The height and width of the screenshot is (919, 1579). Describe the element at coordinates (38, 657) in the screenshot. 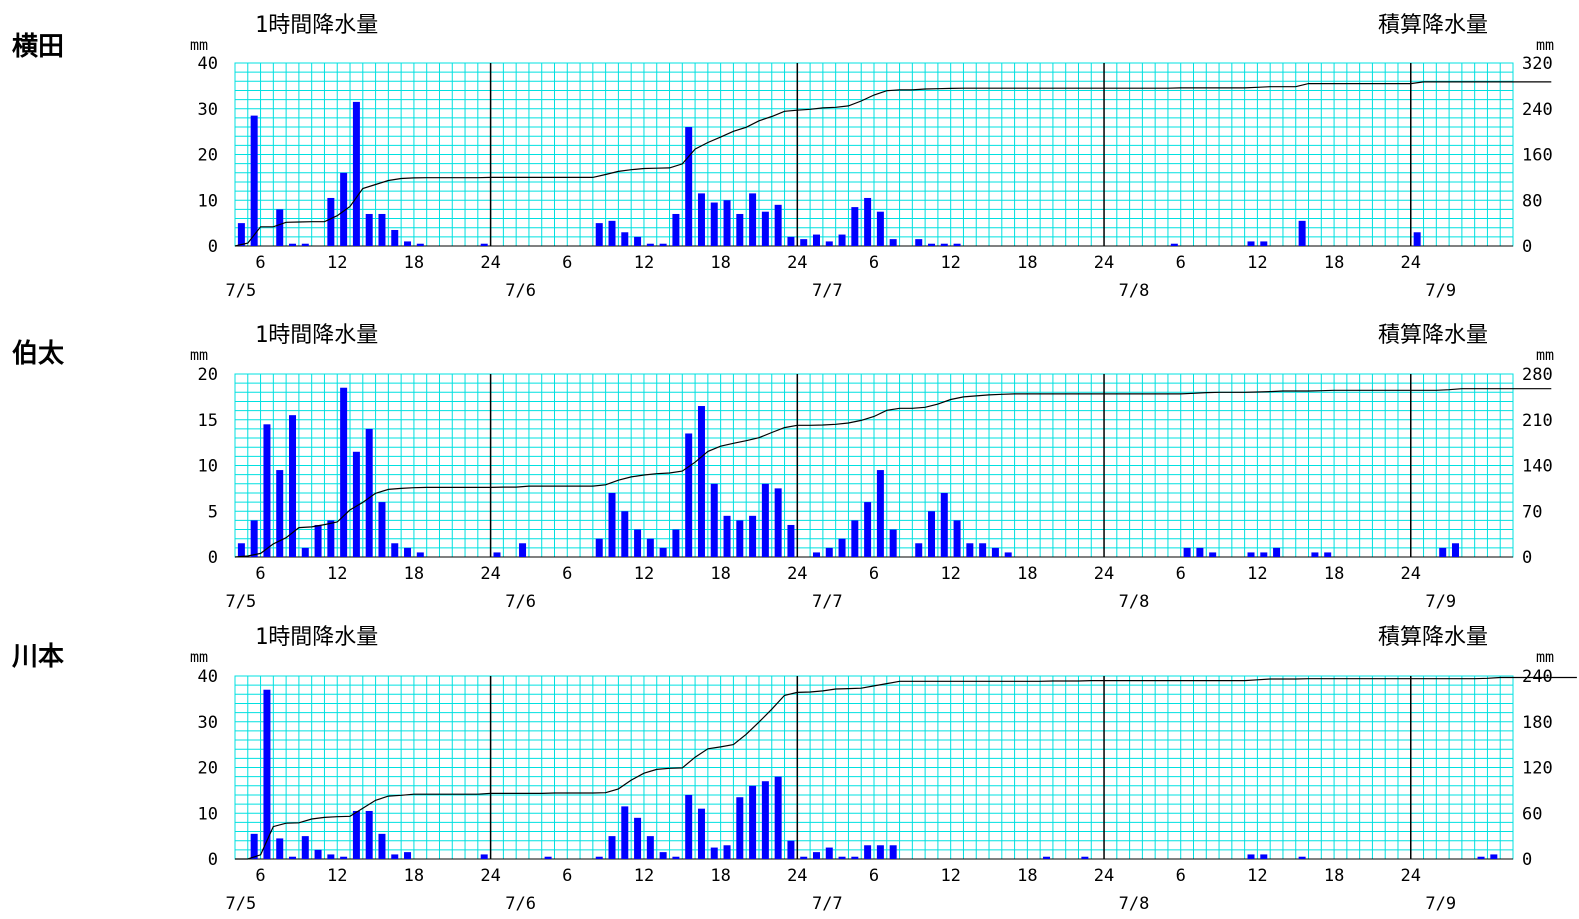

I see `station-label-kawamoto: 川本` at that location.